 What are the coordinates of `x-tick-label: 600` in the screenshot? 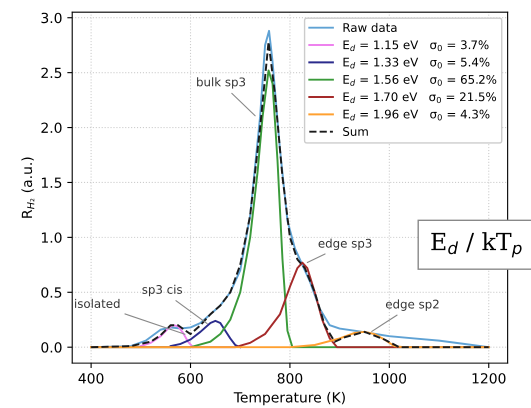 It's located at (190, 378).